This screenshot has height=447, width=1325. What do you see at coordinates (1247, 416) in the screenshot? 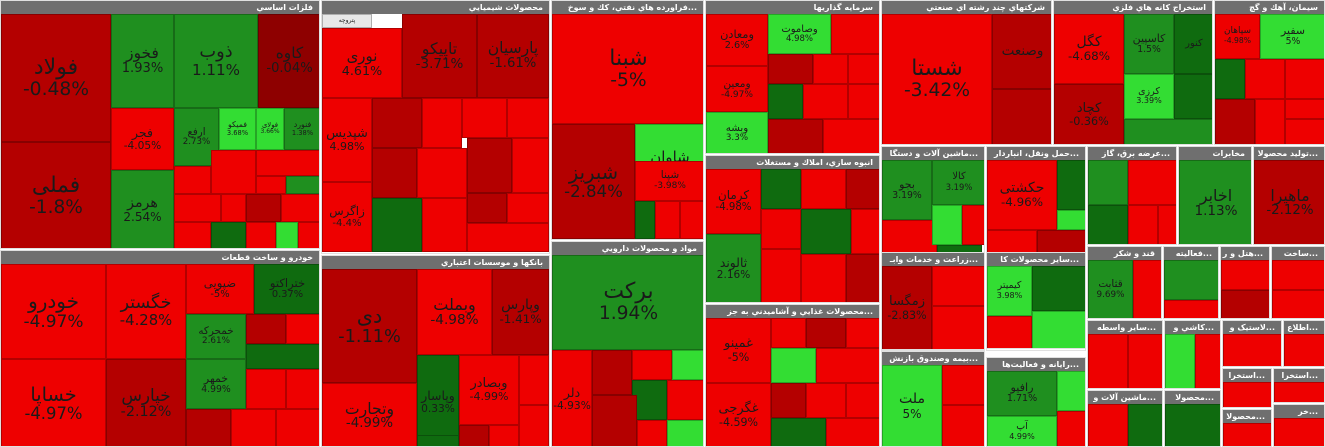
I see `sector-title: ...محصولا` at bounding box center [1247, 416].